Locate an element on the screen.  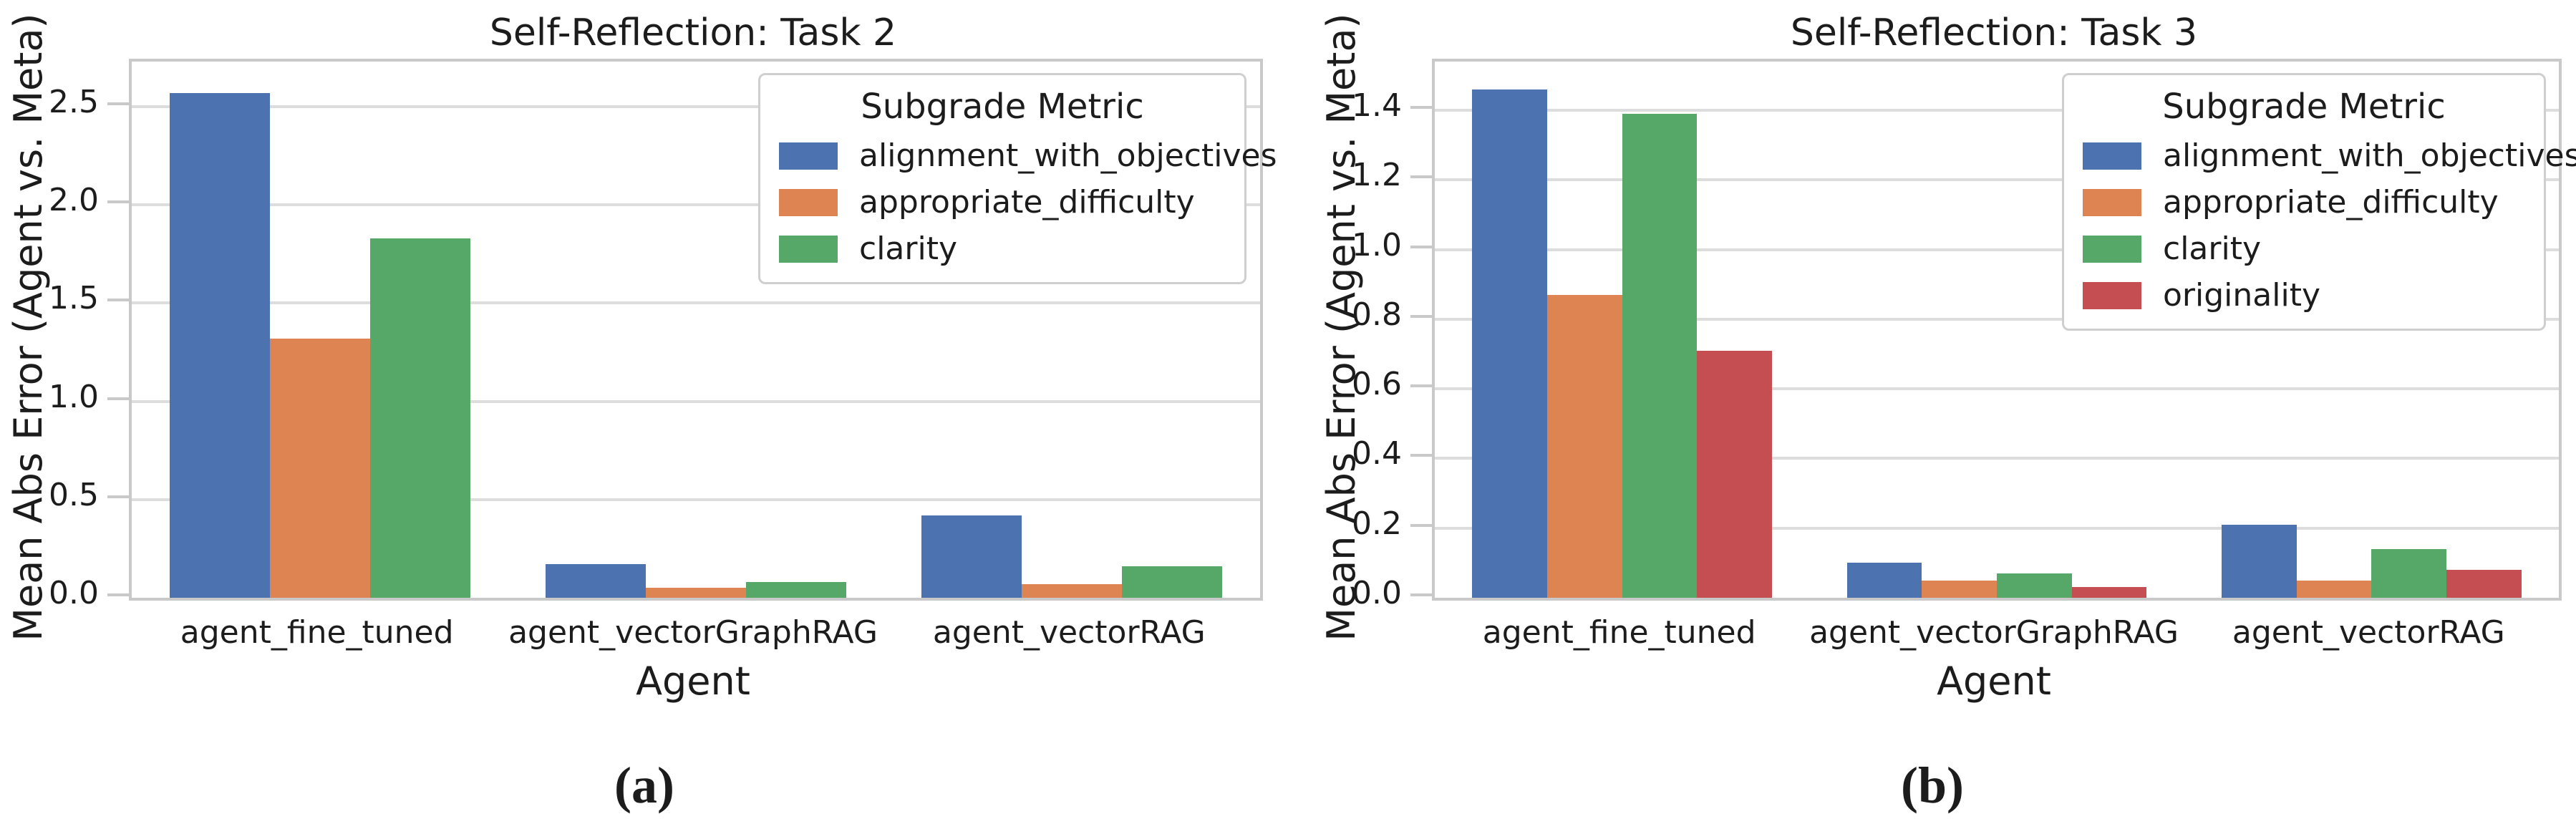
legend-item: originality is located at coordinates (2303, 295).